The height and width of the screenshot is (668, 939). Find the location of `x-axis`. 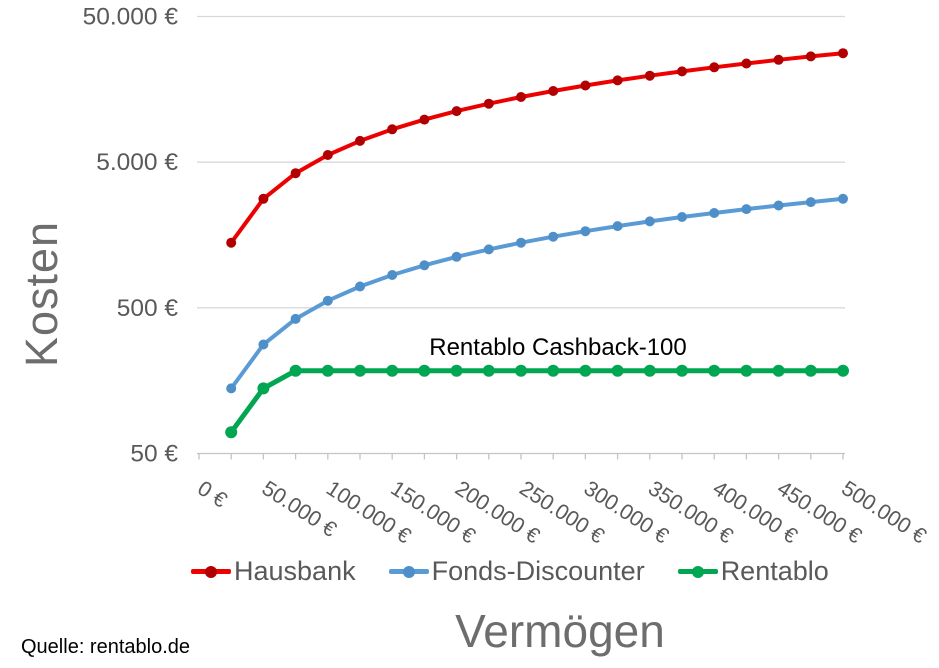

x-axis is located at coordinates (521, 456).